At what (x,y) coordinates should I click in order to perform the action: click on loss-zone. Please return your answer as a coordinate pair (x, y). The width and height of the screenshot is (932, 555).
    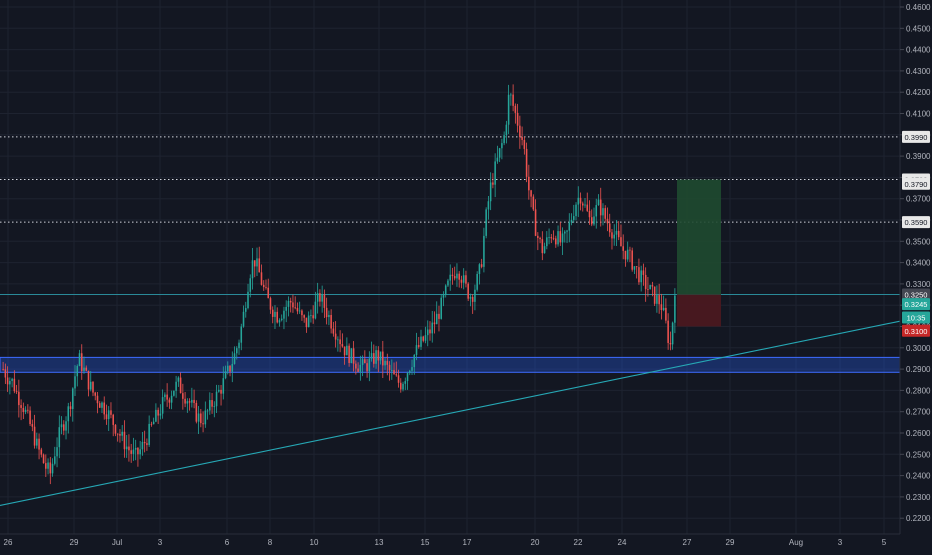
    Looking at the image, I should click on (699, 310).